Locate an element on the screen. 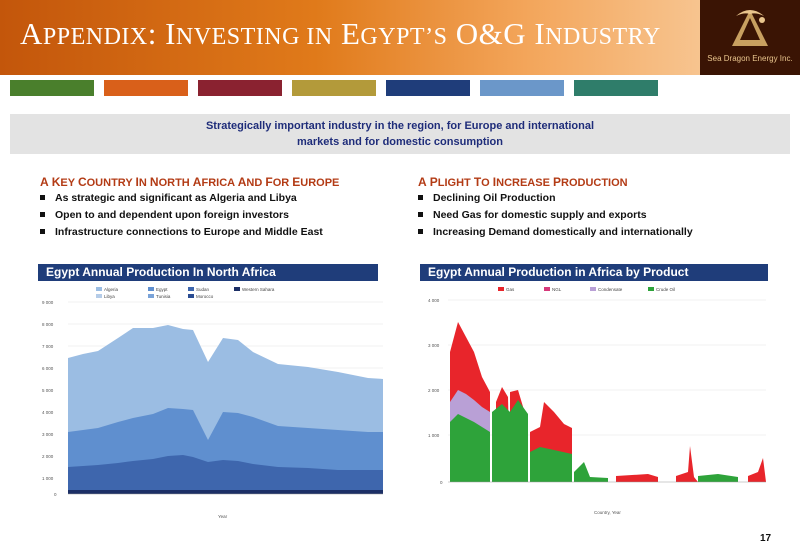  svg-text: Algeria is located at coordinates (111, 289).